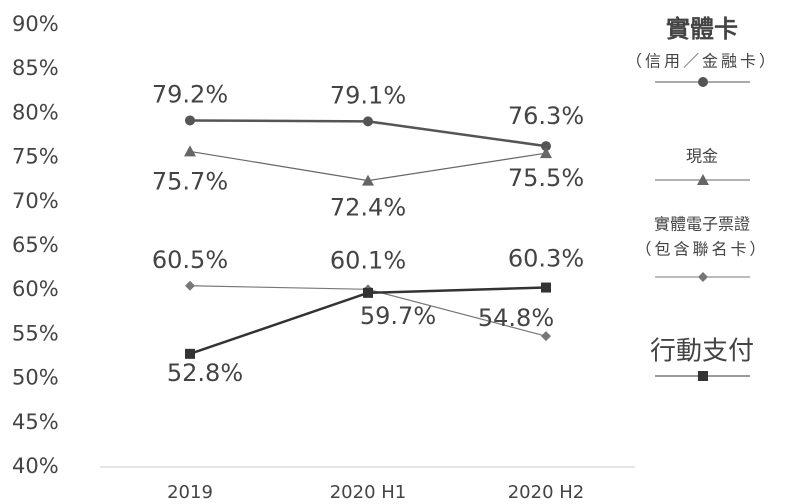 This screenshot has width=797, height=504. I want to click on legend-note: （信用／金融卡）, so click(702, 61).